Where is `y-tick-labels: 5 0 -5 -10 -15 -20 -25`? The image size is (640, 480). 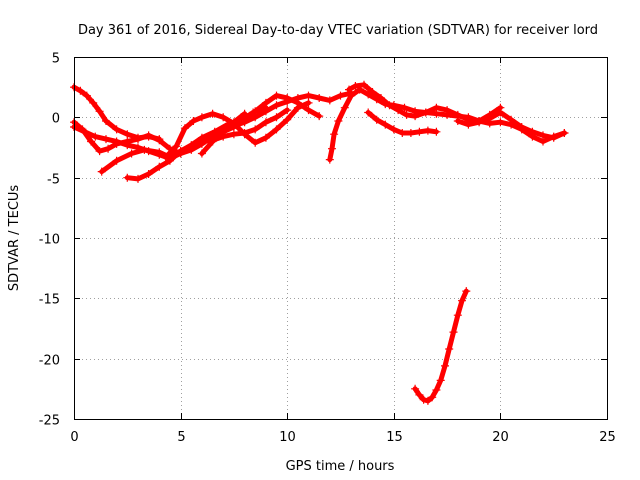
y-tick-labels: 5 0 -5 -10 -15 -20 -25 is located at coordinates (49, 240).